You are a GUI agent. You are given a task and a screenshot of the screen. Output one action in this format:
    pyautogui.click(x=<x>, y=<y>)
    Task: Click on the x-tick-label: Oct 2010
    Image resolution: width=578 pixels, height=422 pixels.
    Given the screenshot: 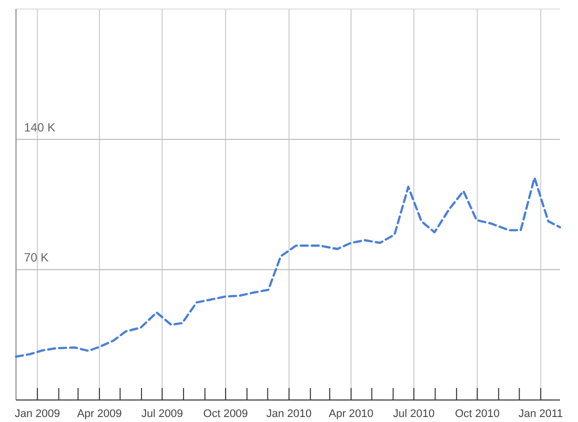 What is the action you would take?
    pyautogui.click(x=477, y=414)
    